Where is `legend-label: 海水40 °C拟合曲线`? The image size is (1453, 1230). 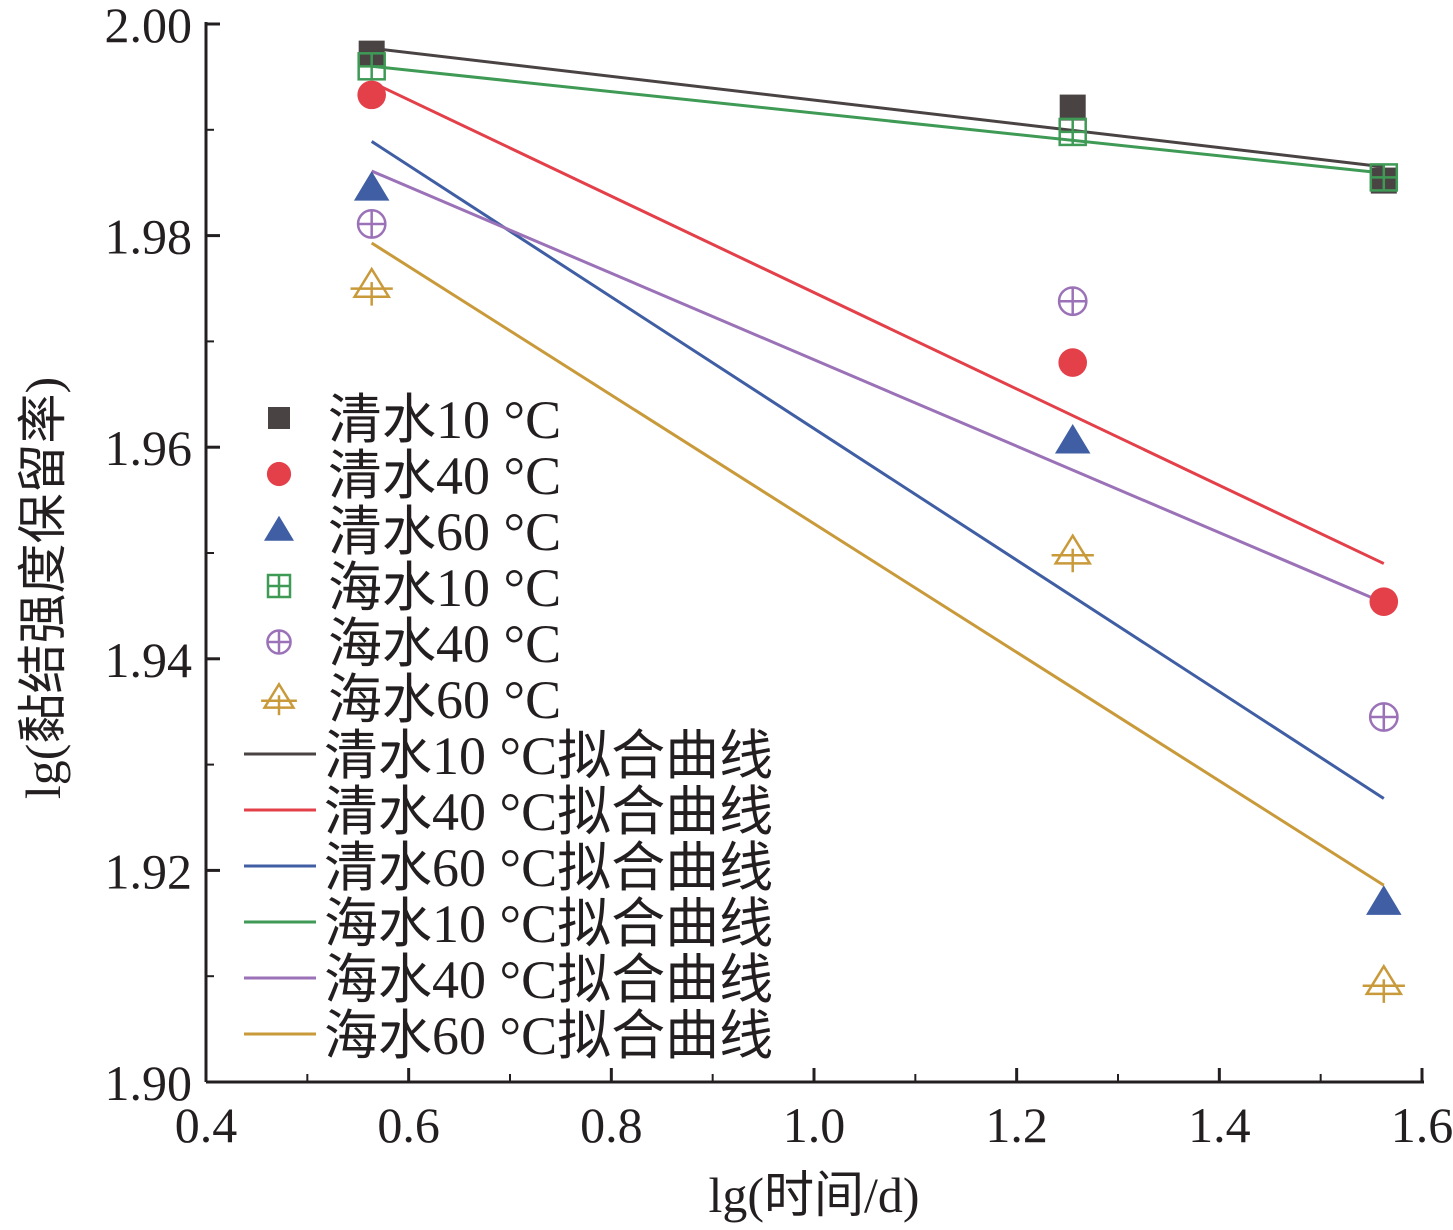 legend-label: 海水40 °C拟合曲线 is located at coordinates (548, 980).